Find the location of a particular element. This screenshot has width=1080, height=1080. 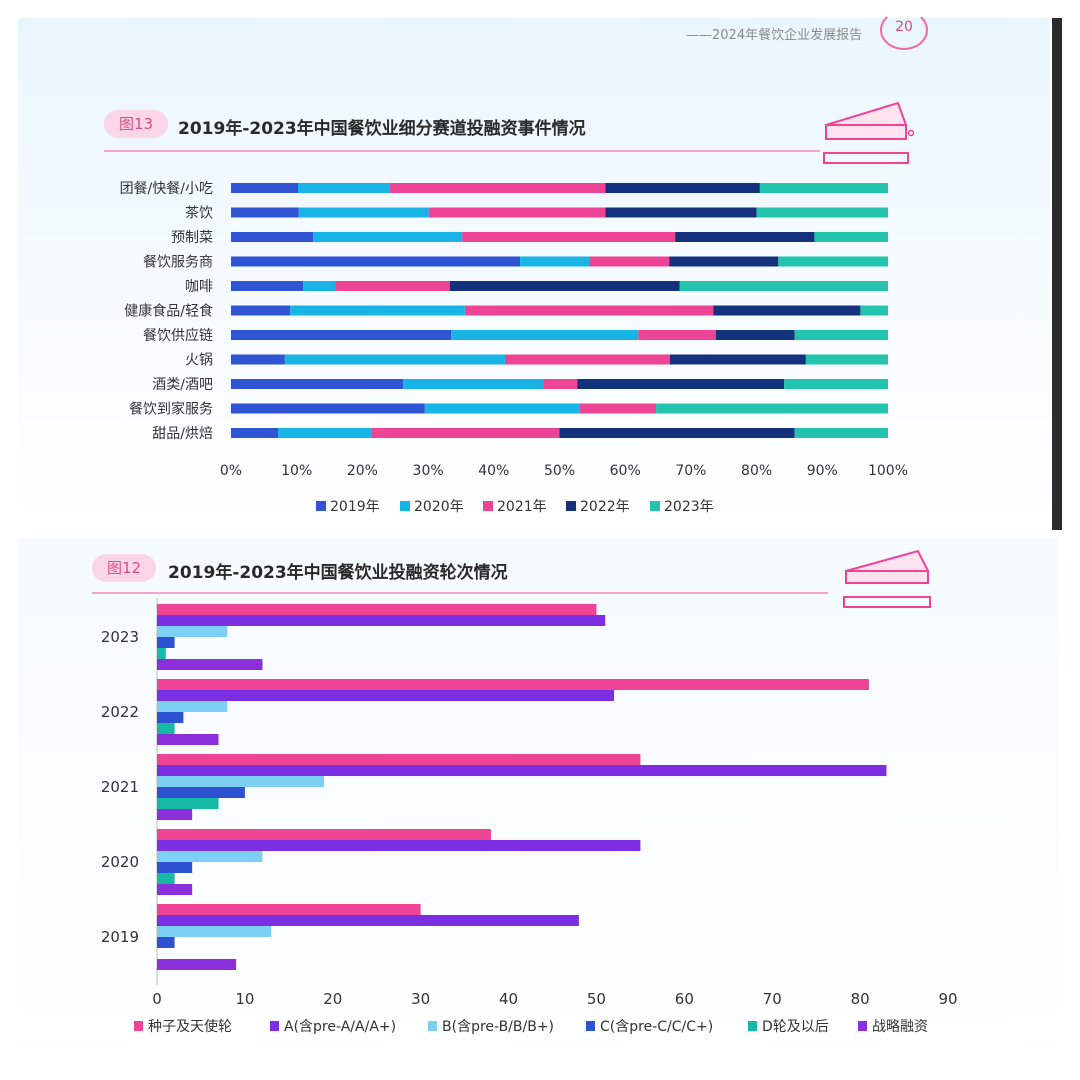

x-tick-label: 60 is located at coordinates (684, 999).